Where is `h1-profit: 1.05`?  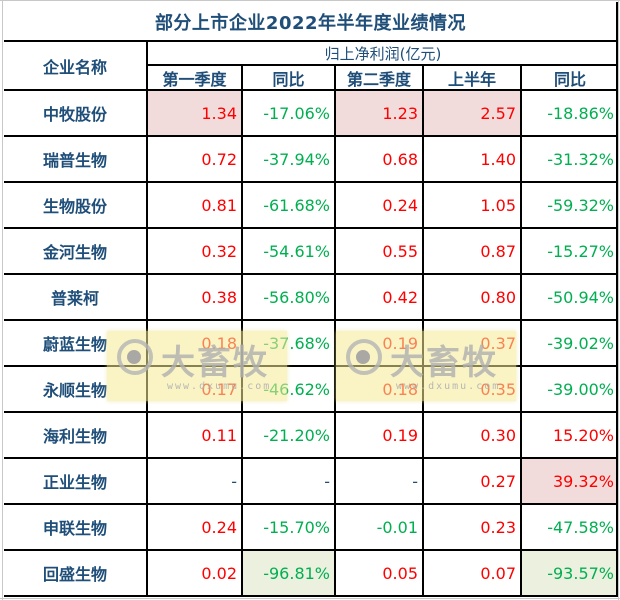
h1-profit: 1.05 is located at coordinates (498, 205).